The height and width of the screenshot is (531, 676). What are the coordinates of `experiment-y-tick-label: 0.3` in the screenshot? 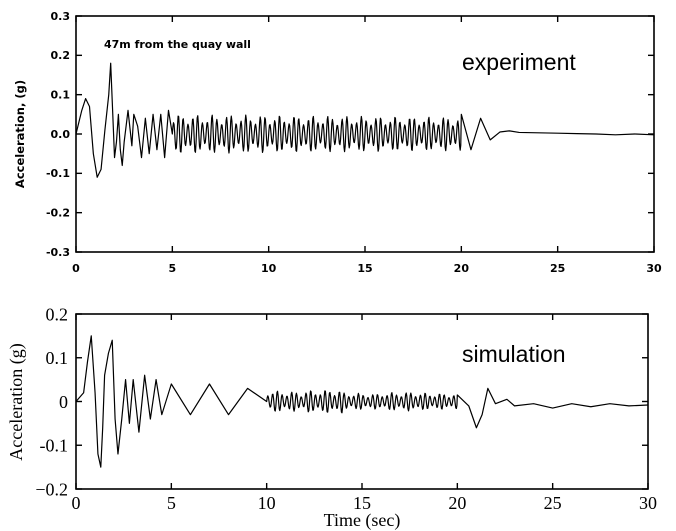 It's located at (61, 16).